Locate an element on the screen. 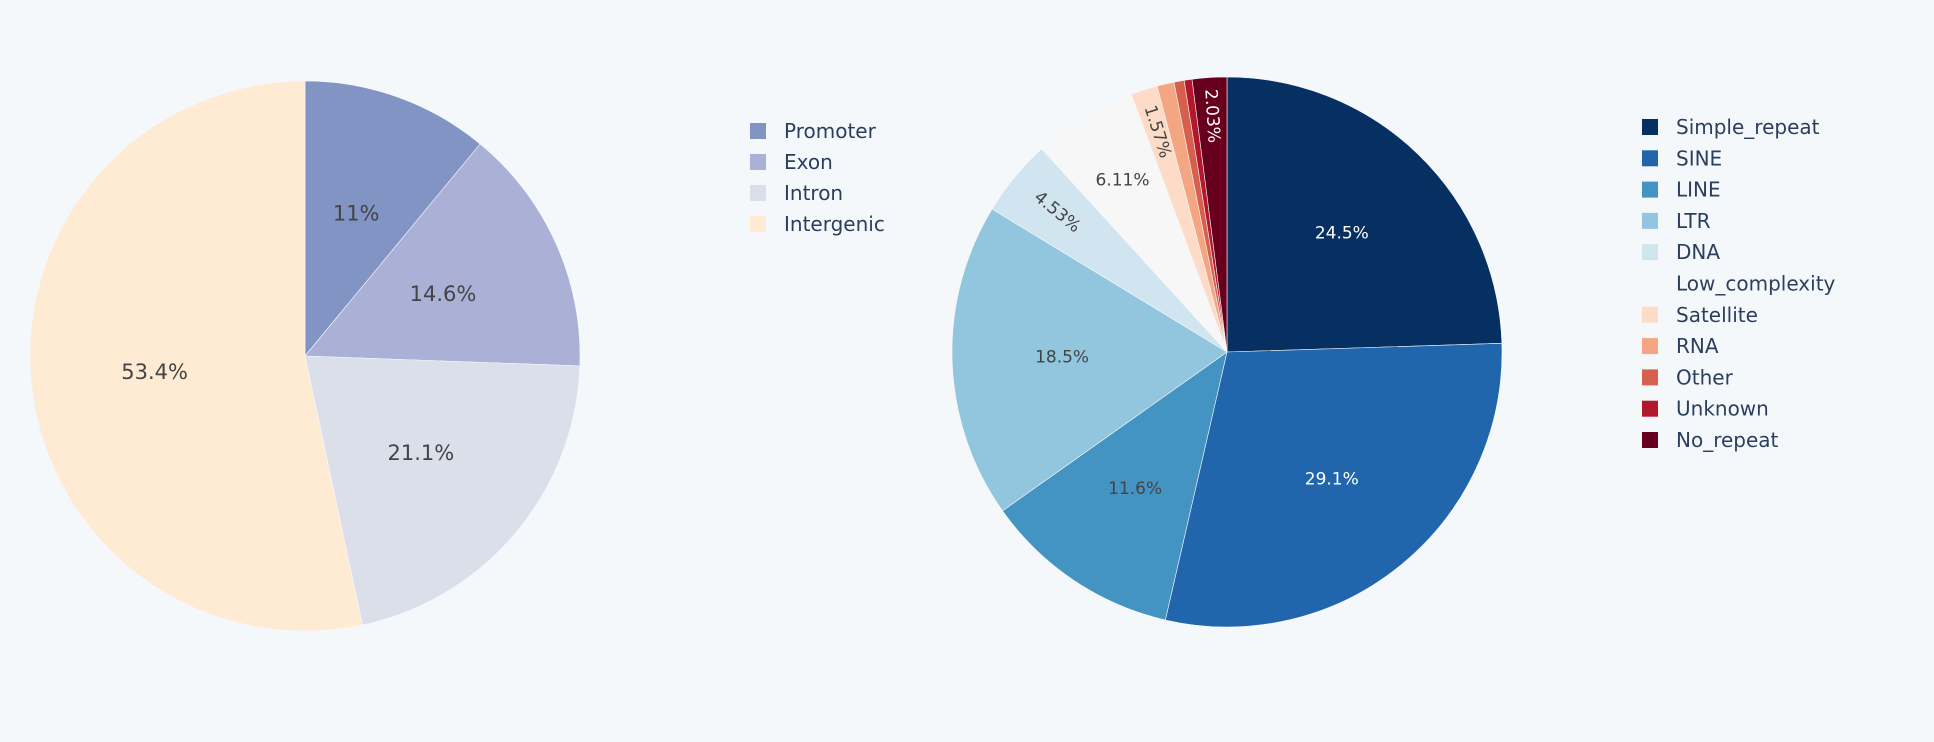 The width and height of the screenshot is (1934, 742). pie-slice-label-intron: 21.1% is located at coordinates (420, 453).